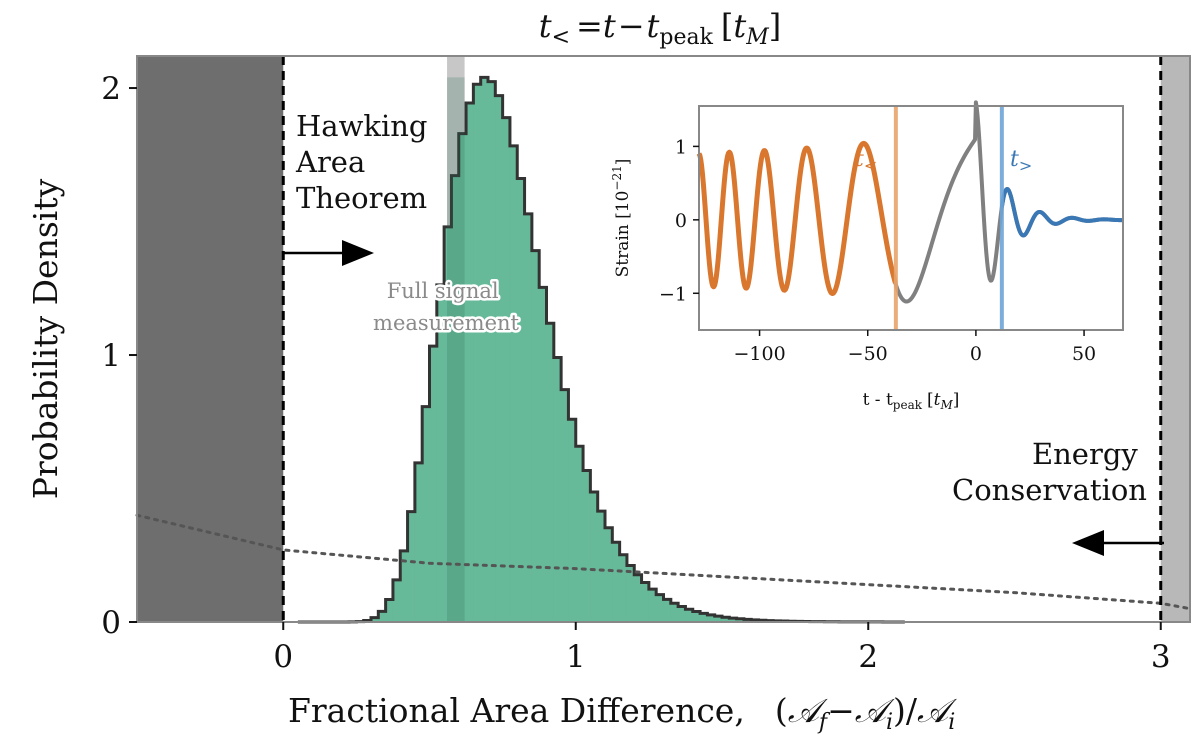 The width and height of the screenshot is (1200, 751). What do you see at coordinates (868, 657) in the screenshot?
I see `x-tick-label: 2` at bounding box center [868, 657].